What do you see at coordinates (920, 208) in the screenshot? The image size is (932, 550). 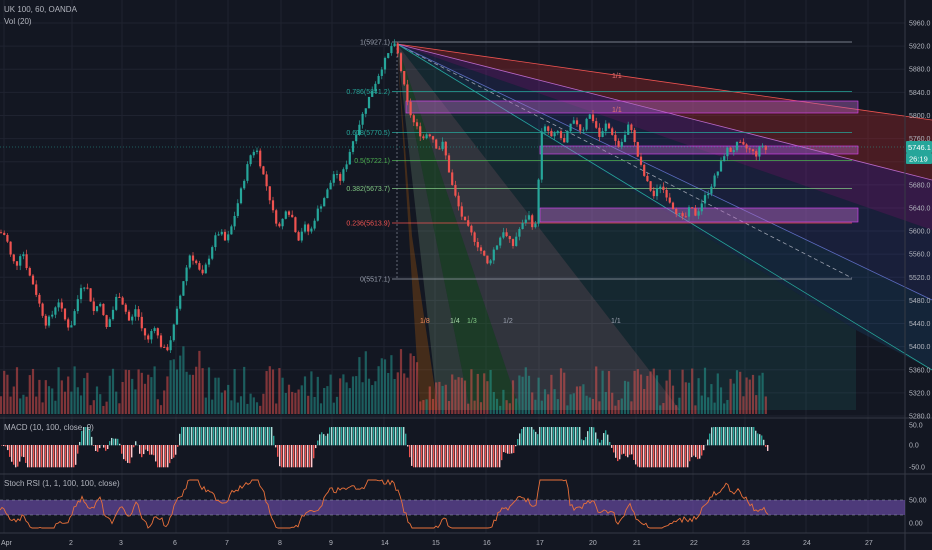 I see `price-tick-label: 5640.0` at bounding box center [920, 208].